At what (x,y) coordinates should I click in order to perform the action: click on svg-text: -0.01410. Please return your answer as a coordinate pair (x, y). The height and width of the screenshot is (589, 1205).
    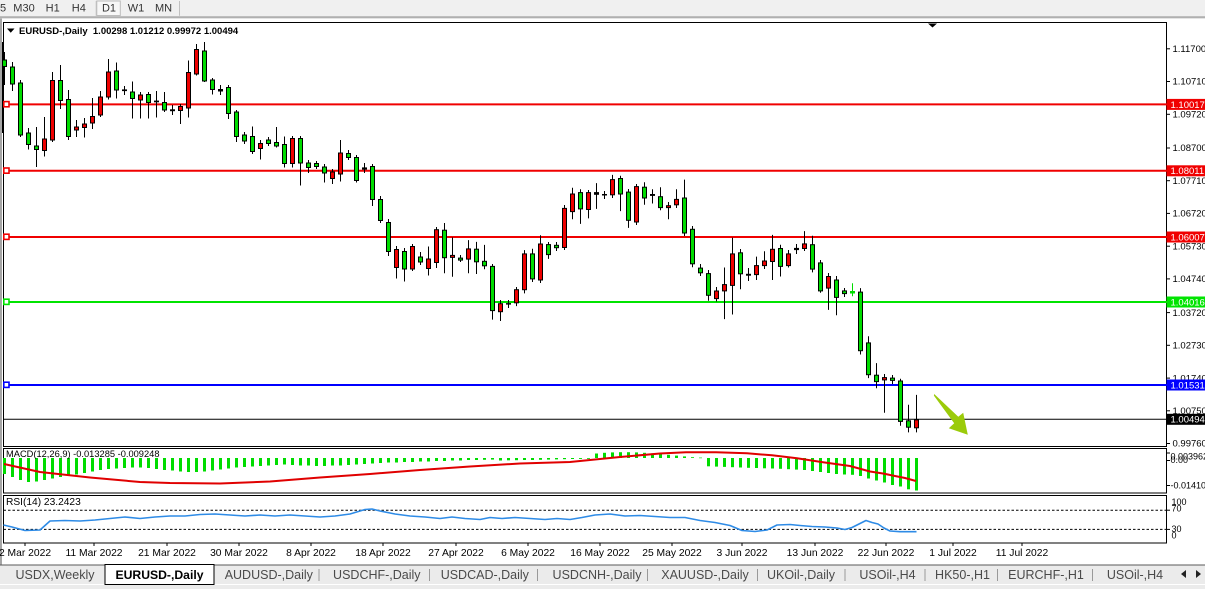
    Looking at the image, I should click on (1188, 486).